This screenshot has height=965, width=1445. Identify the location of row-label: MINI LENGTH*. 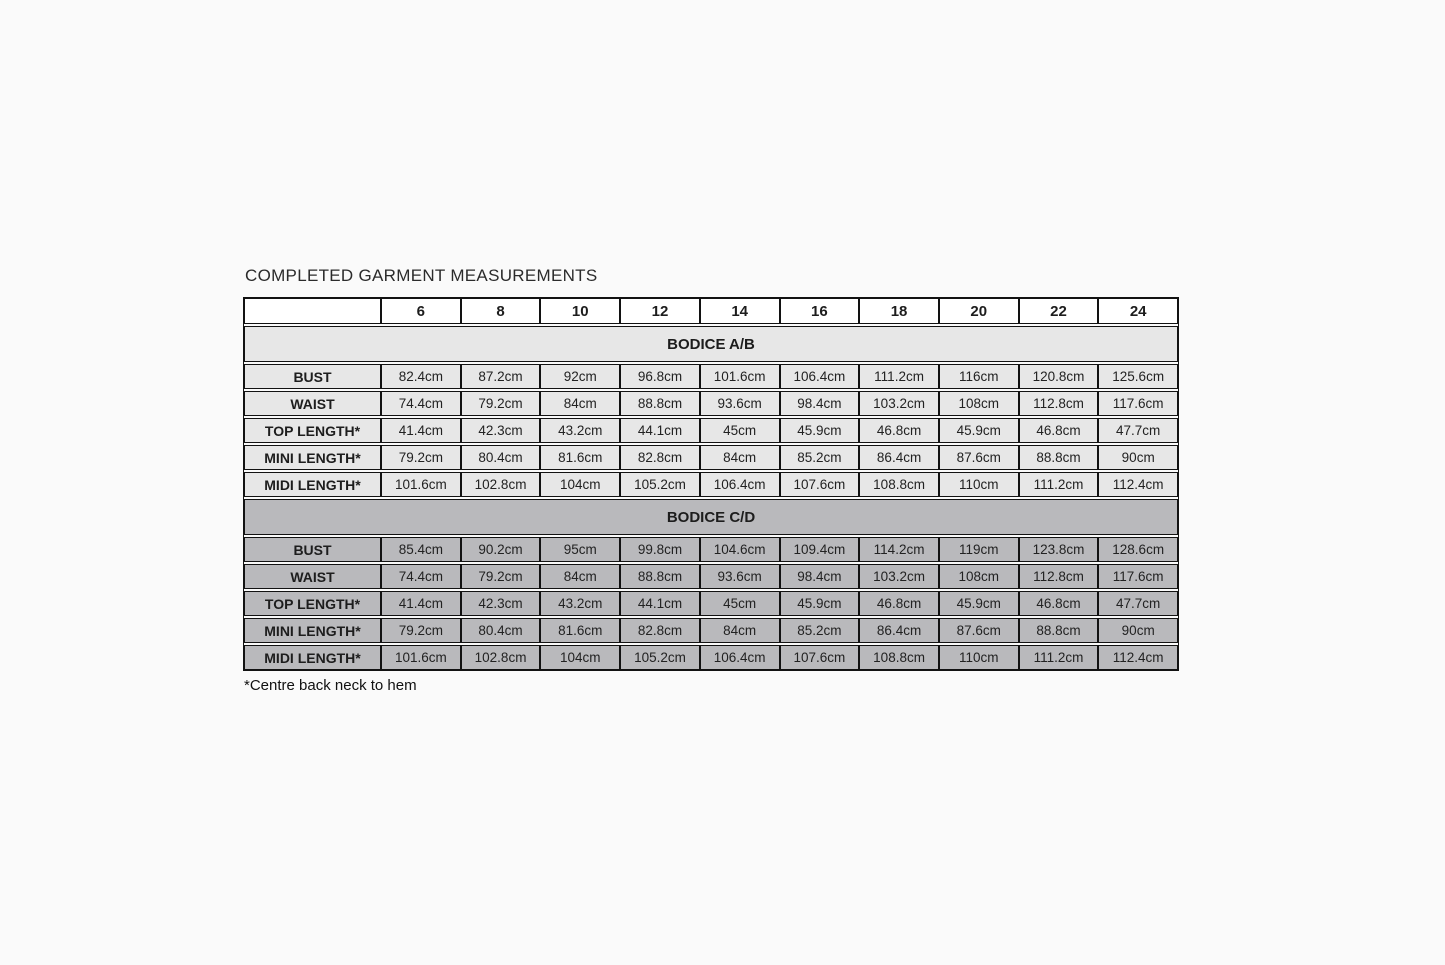
(312, 457).